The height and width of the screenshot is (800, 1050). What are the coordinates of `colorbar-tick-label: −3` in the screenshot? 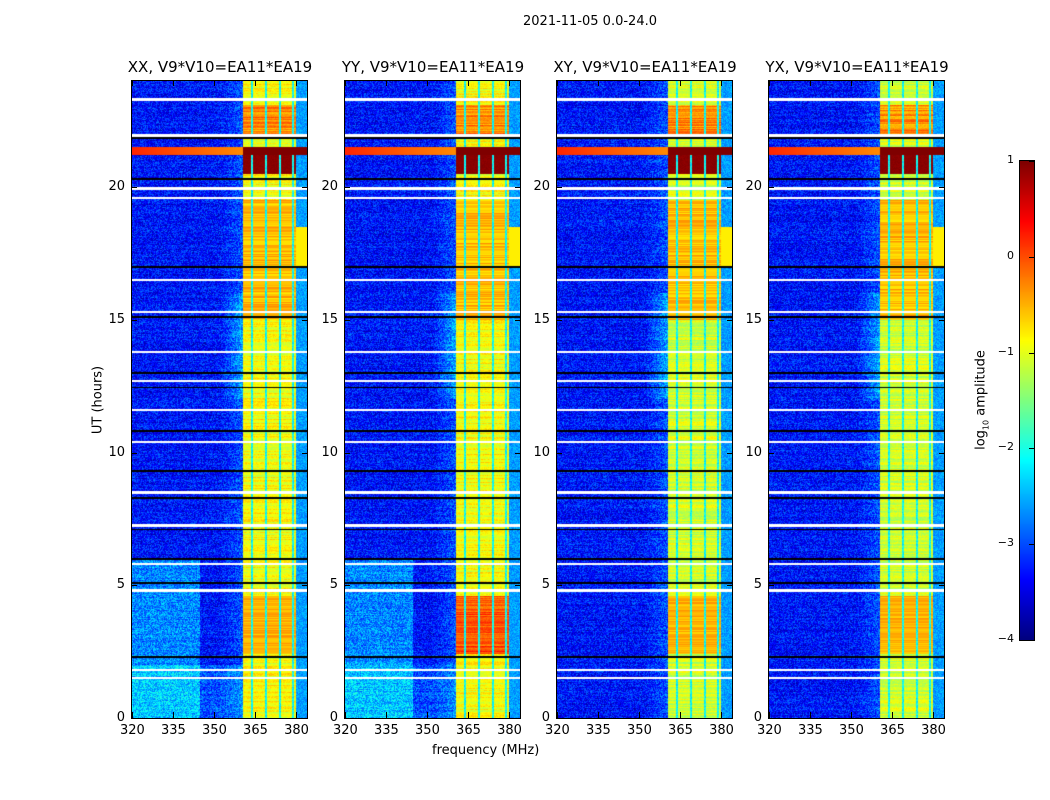 It's located at (1005, 543).